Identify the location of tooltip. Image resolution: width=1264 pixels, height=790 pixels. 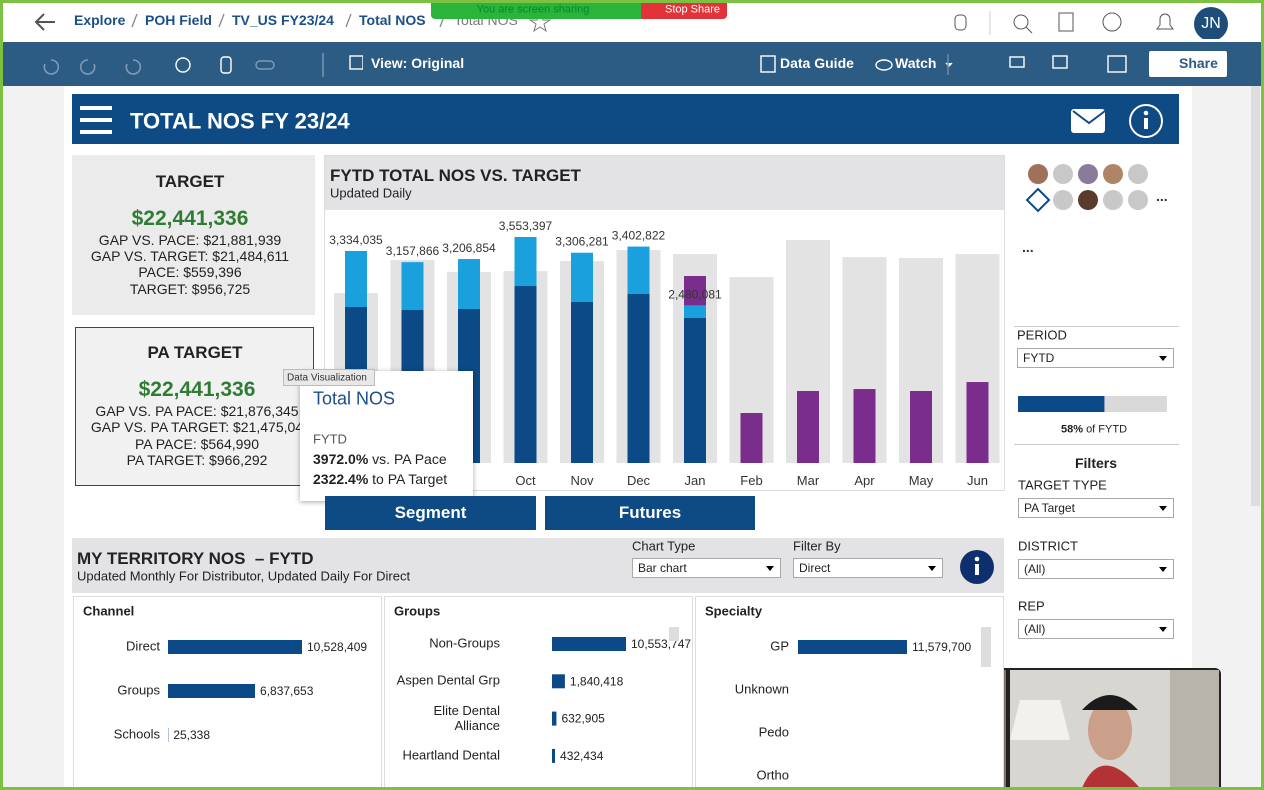
(386, 436).